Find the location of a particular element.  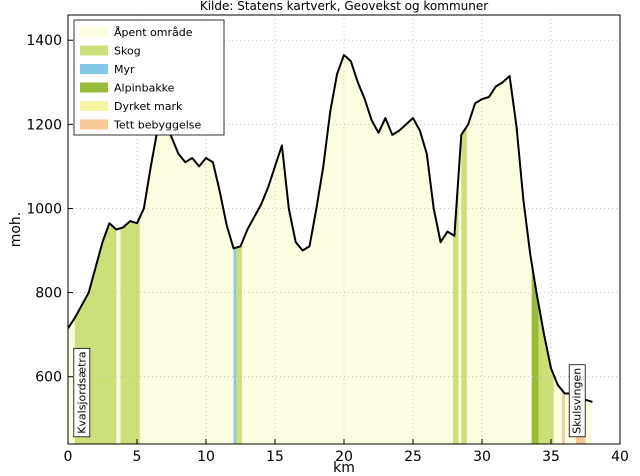

place-annotation-label: Kvalsjordsætra is located at coordinates (81, 392).